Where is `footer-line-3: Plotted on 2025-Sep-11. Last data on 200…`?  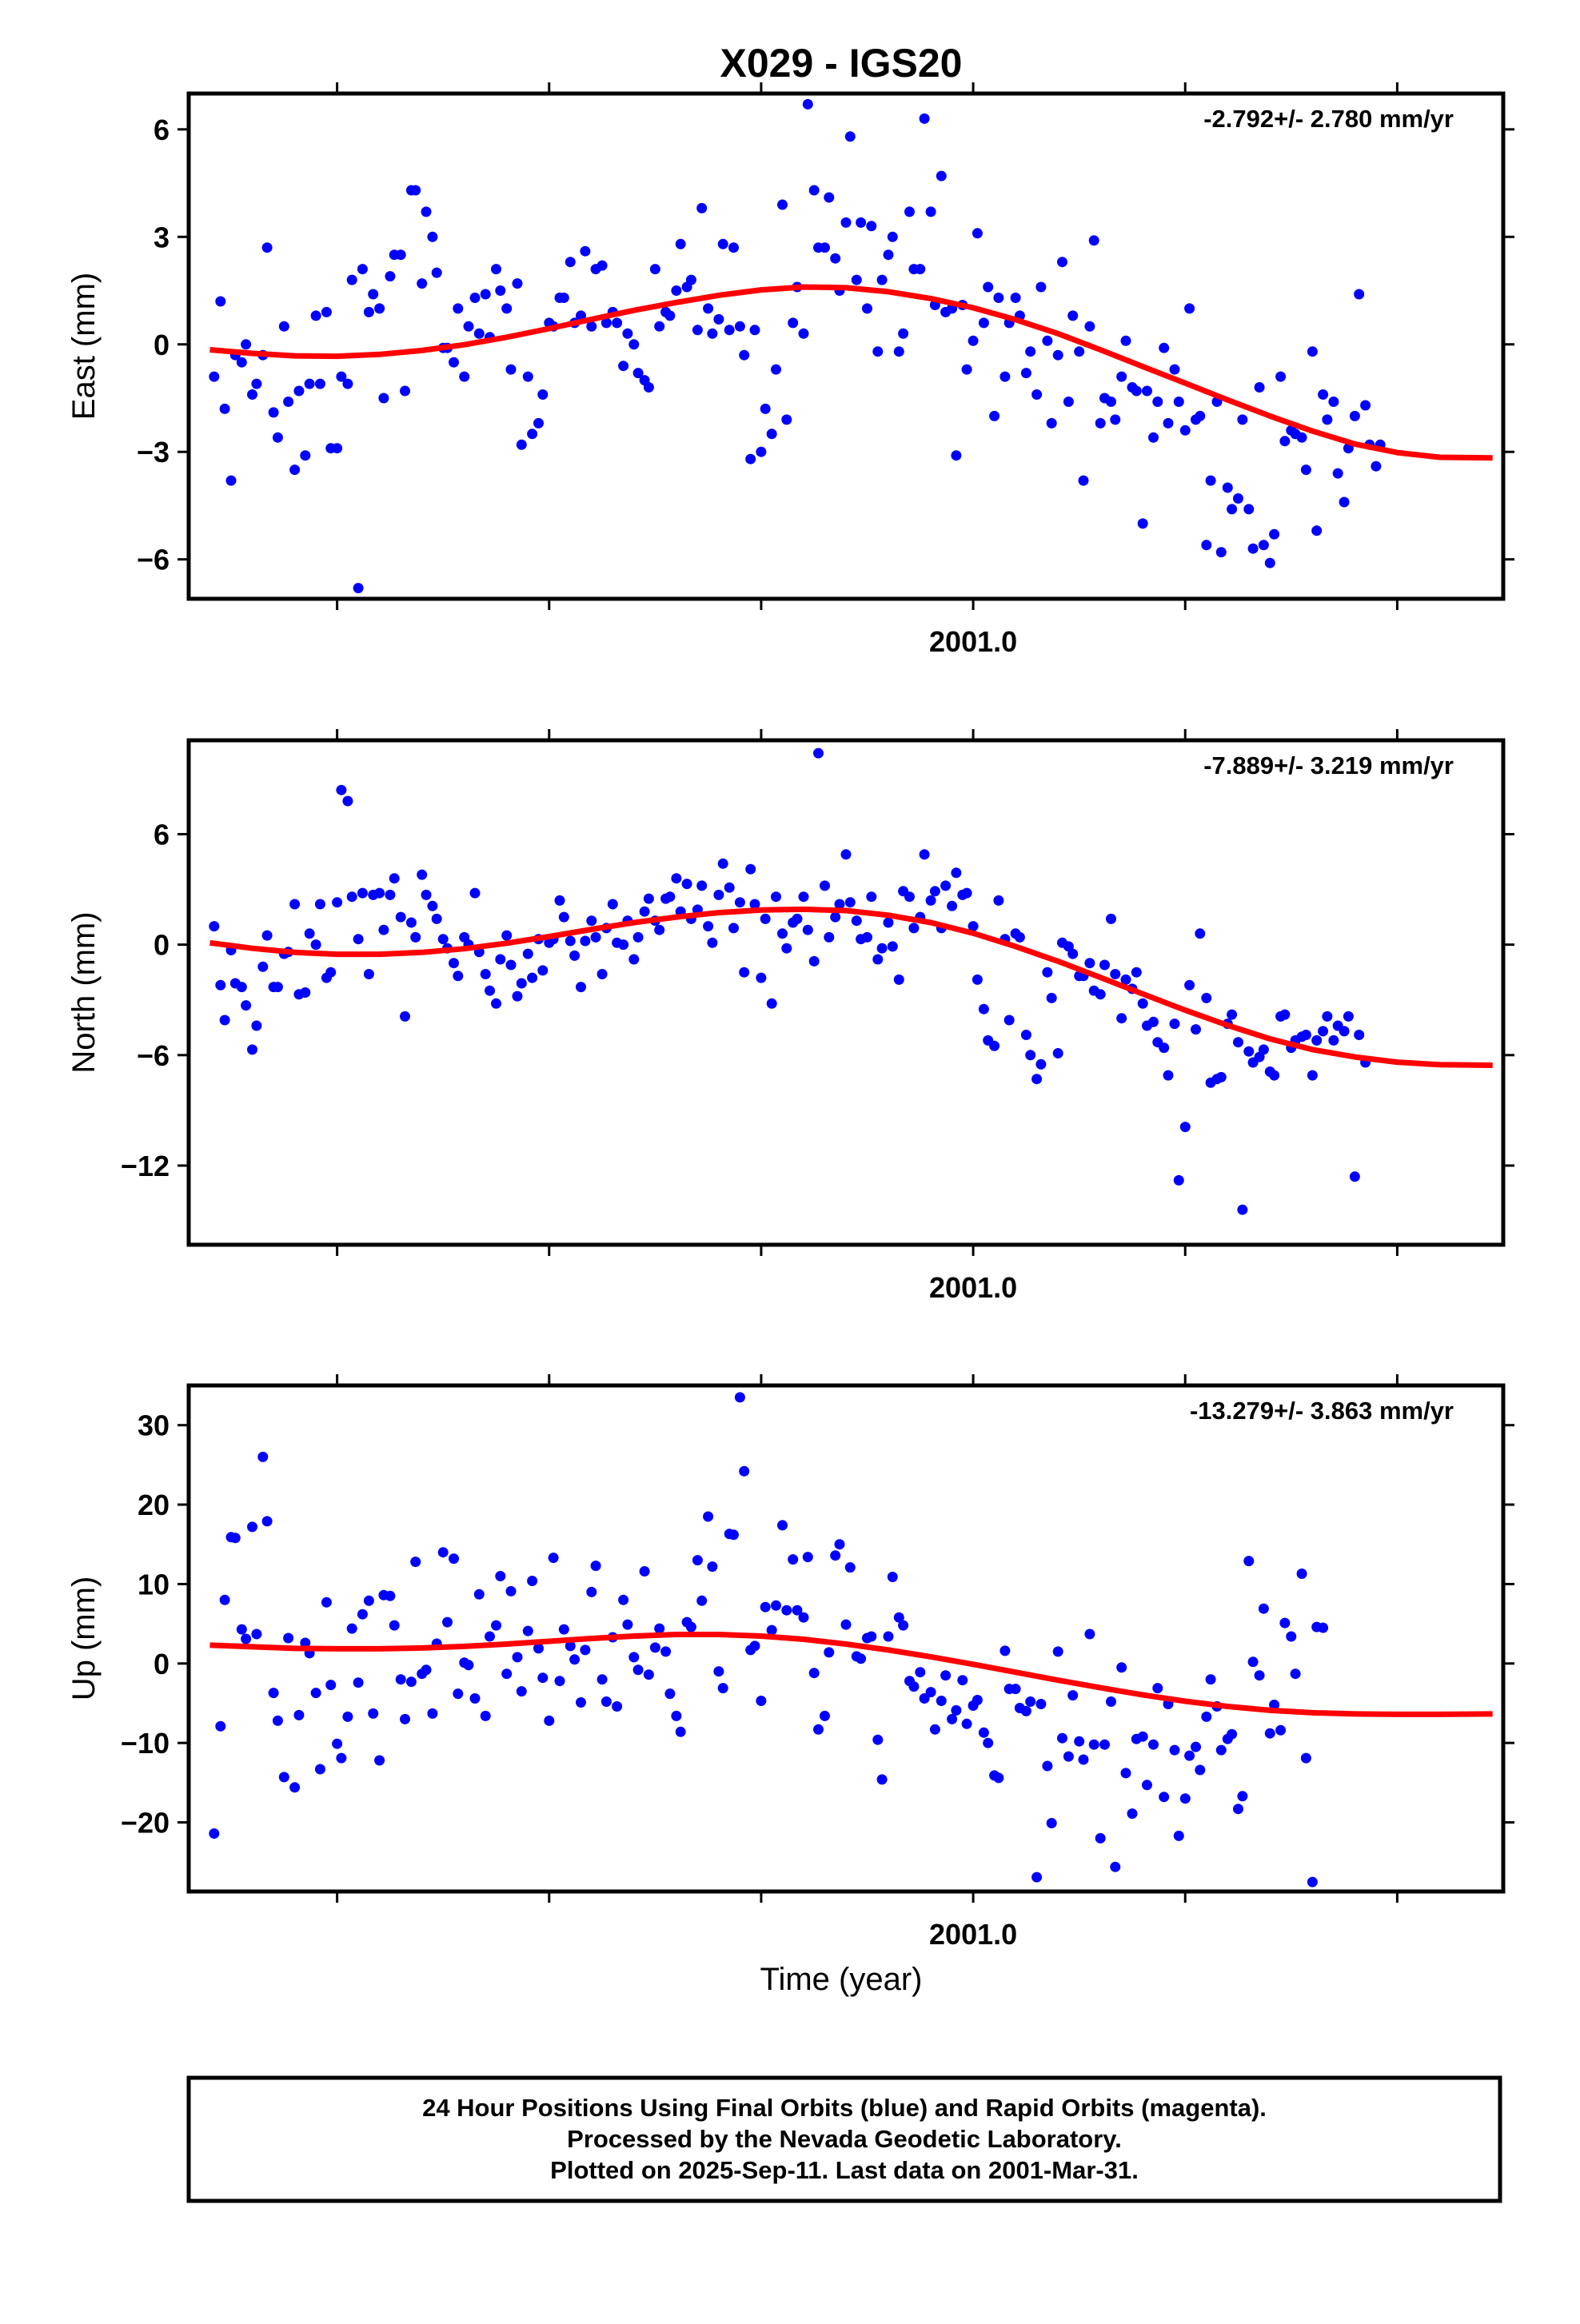 footer-line-3: Plotted on 2025-Sep-11. Last data on 200… is located at coordinates (845, 2170).